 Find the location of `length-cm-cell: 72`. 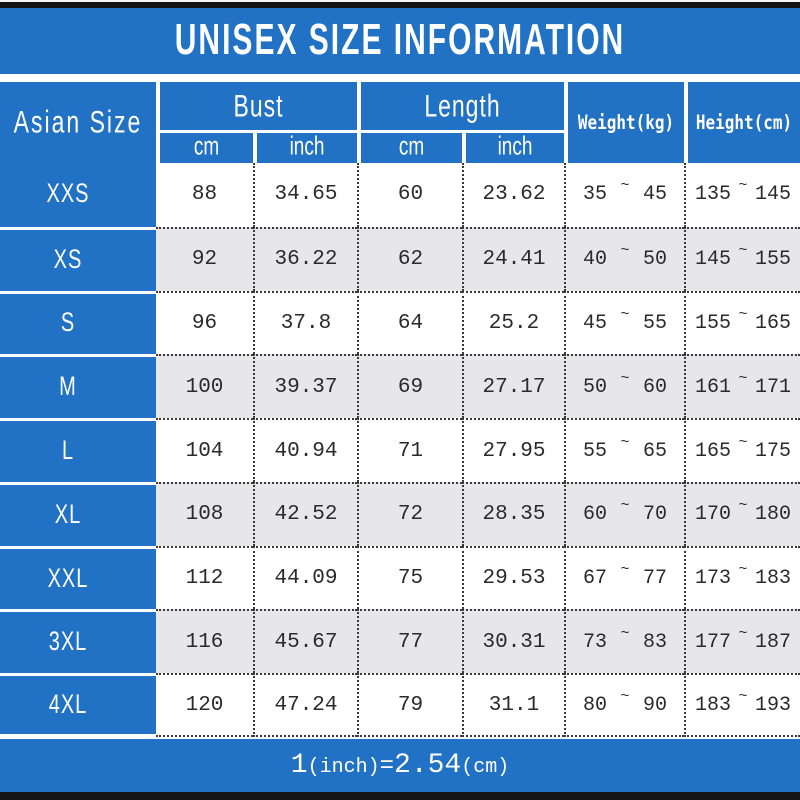

length-cm-cell: 72 is located at coordinates (409, 513).